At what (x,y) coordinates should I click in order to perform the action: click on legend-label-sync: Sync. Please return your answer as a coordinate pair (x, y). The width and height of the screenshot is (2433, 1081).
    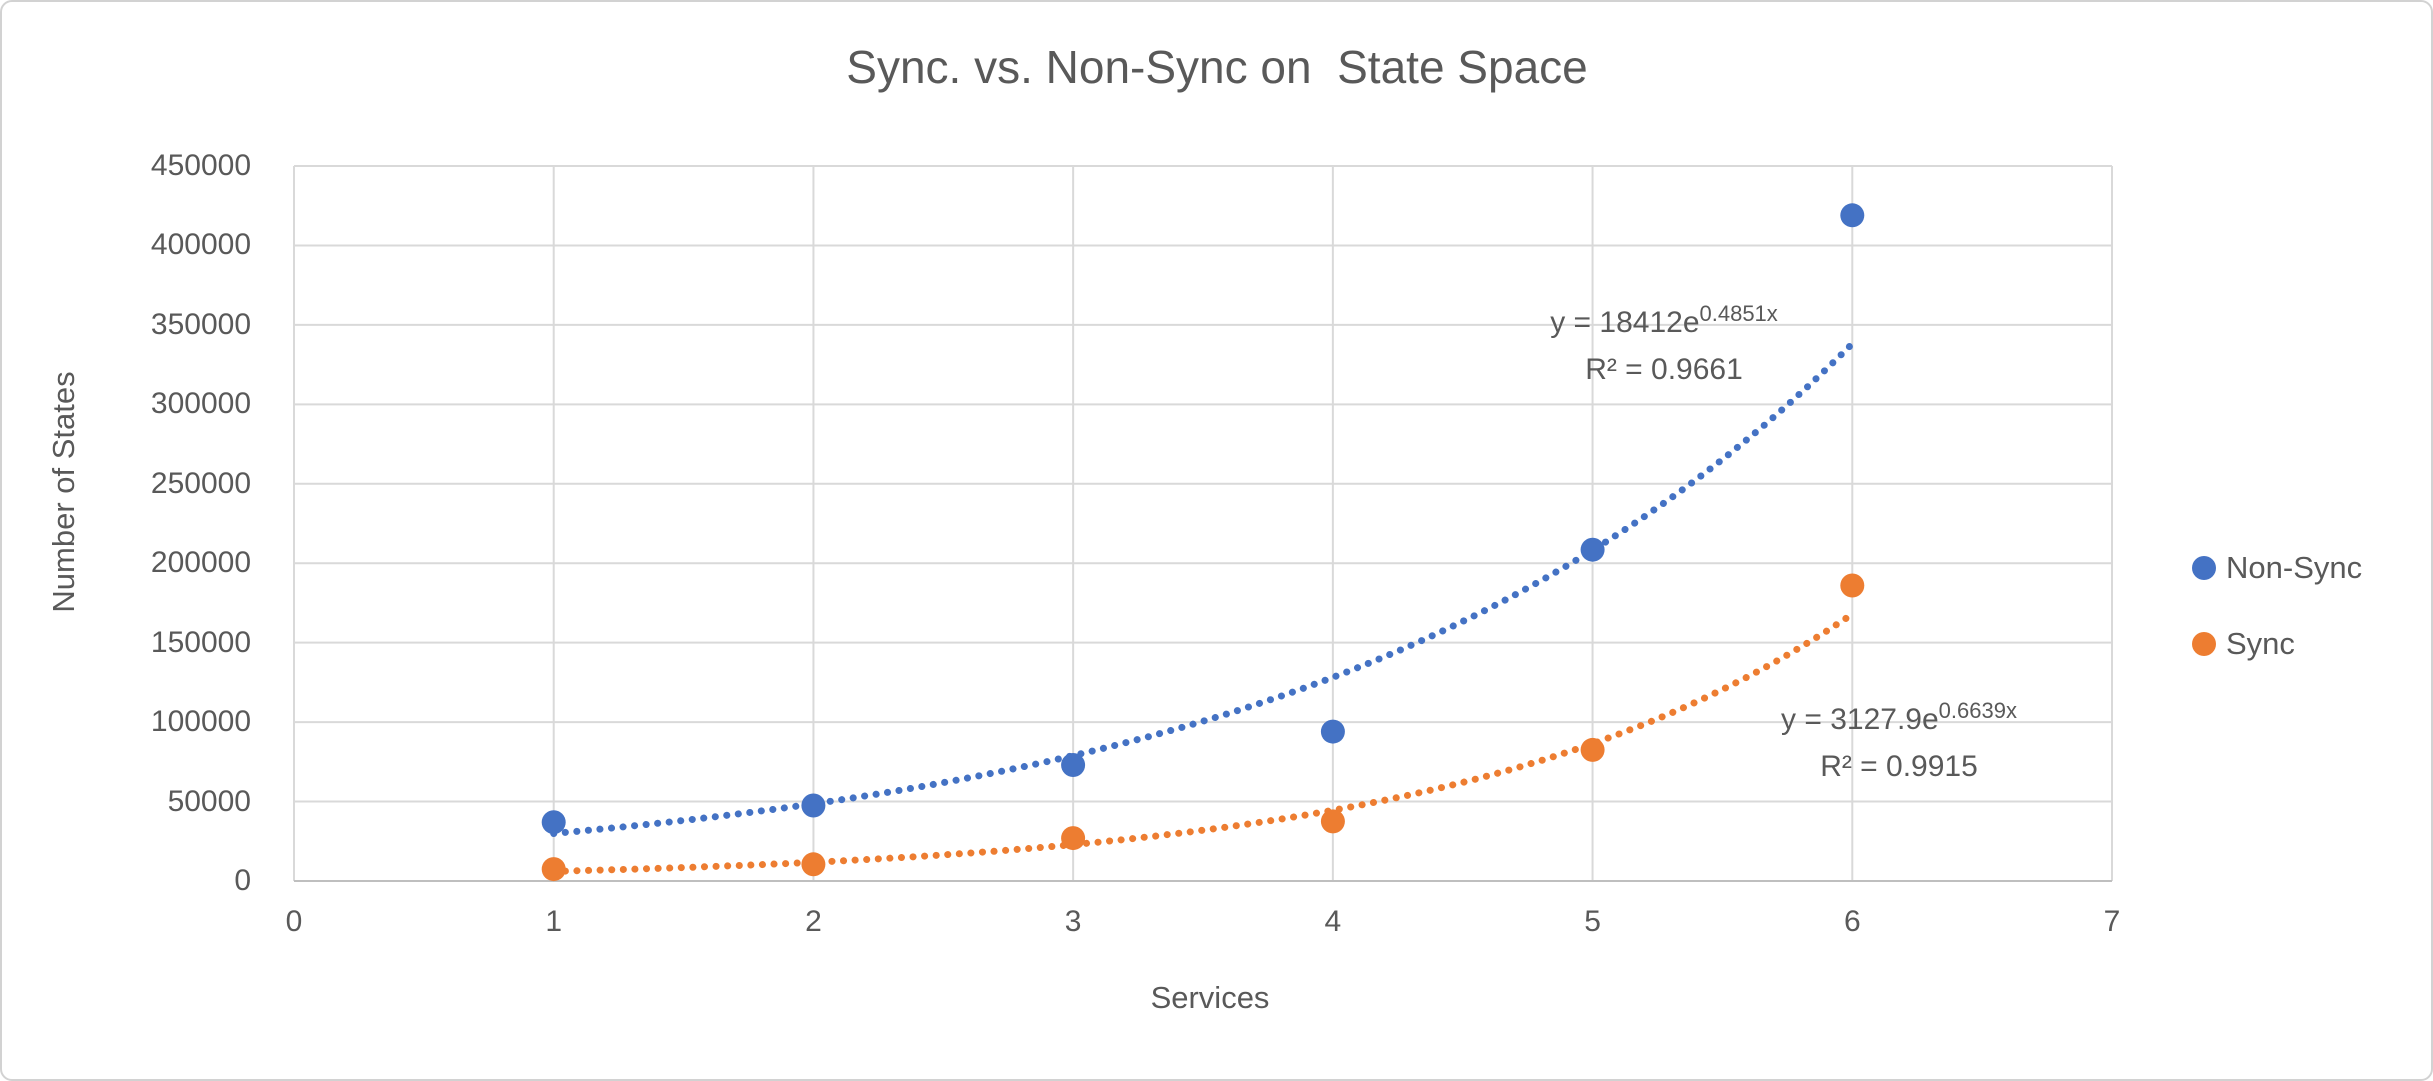
    Looking at the image, I should click on (2260, 643).